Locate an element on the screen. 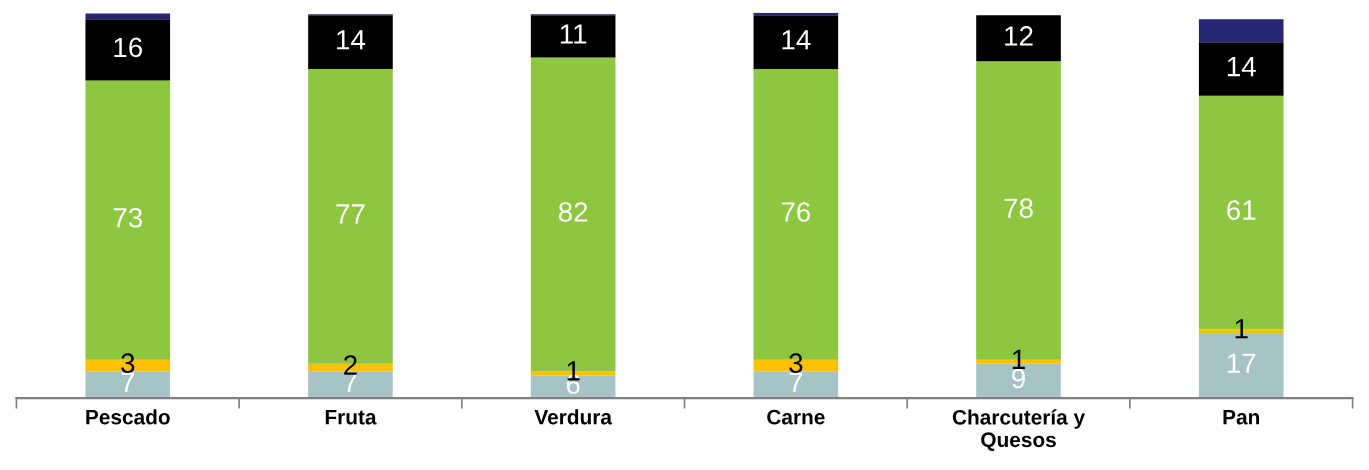 This screenshot has width=1369, height=470. data-label: 16 is located at coordinates (128, 47).